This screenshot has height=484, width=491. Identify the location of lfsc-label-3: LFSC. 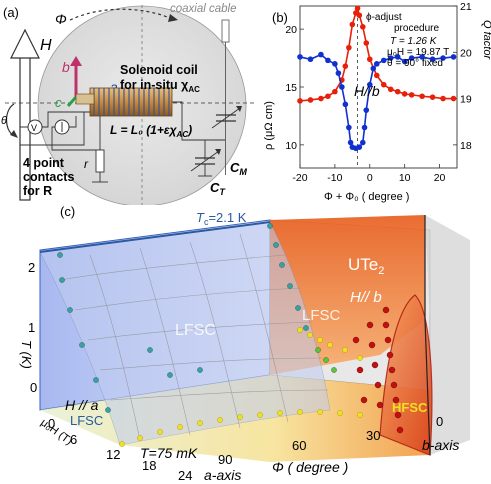
(86, 420).